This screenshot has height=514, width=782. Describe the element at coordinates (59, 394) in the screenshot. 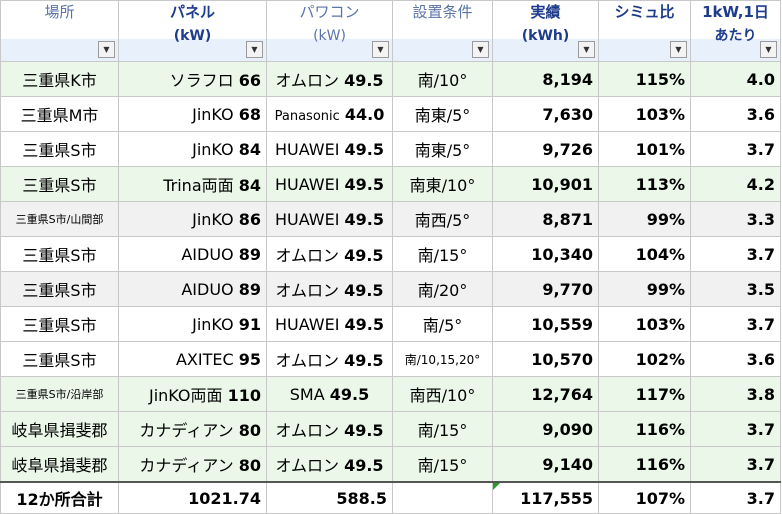

I see `cell-location: 三重県S市/沿岸部` at that location.